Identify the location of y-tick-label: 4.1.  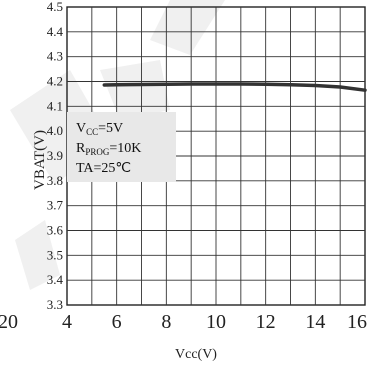
(55, 105).